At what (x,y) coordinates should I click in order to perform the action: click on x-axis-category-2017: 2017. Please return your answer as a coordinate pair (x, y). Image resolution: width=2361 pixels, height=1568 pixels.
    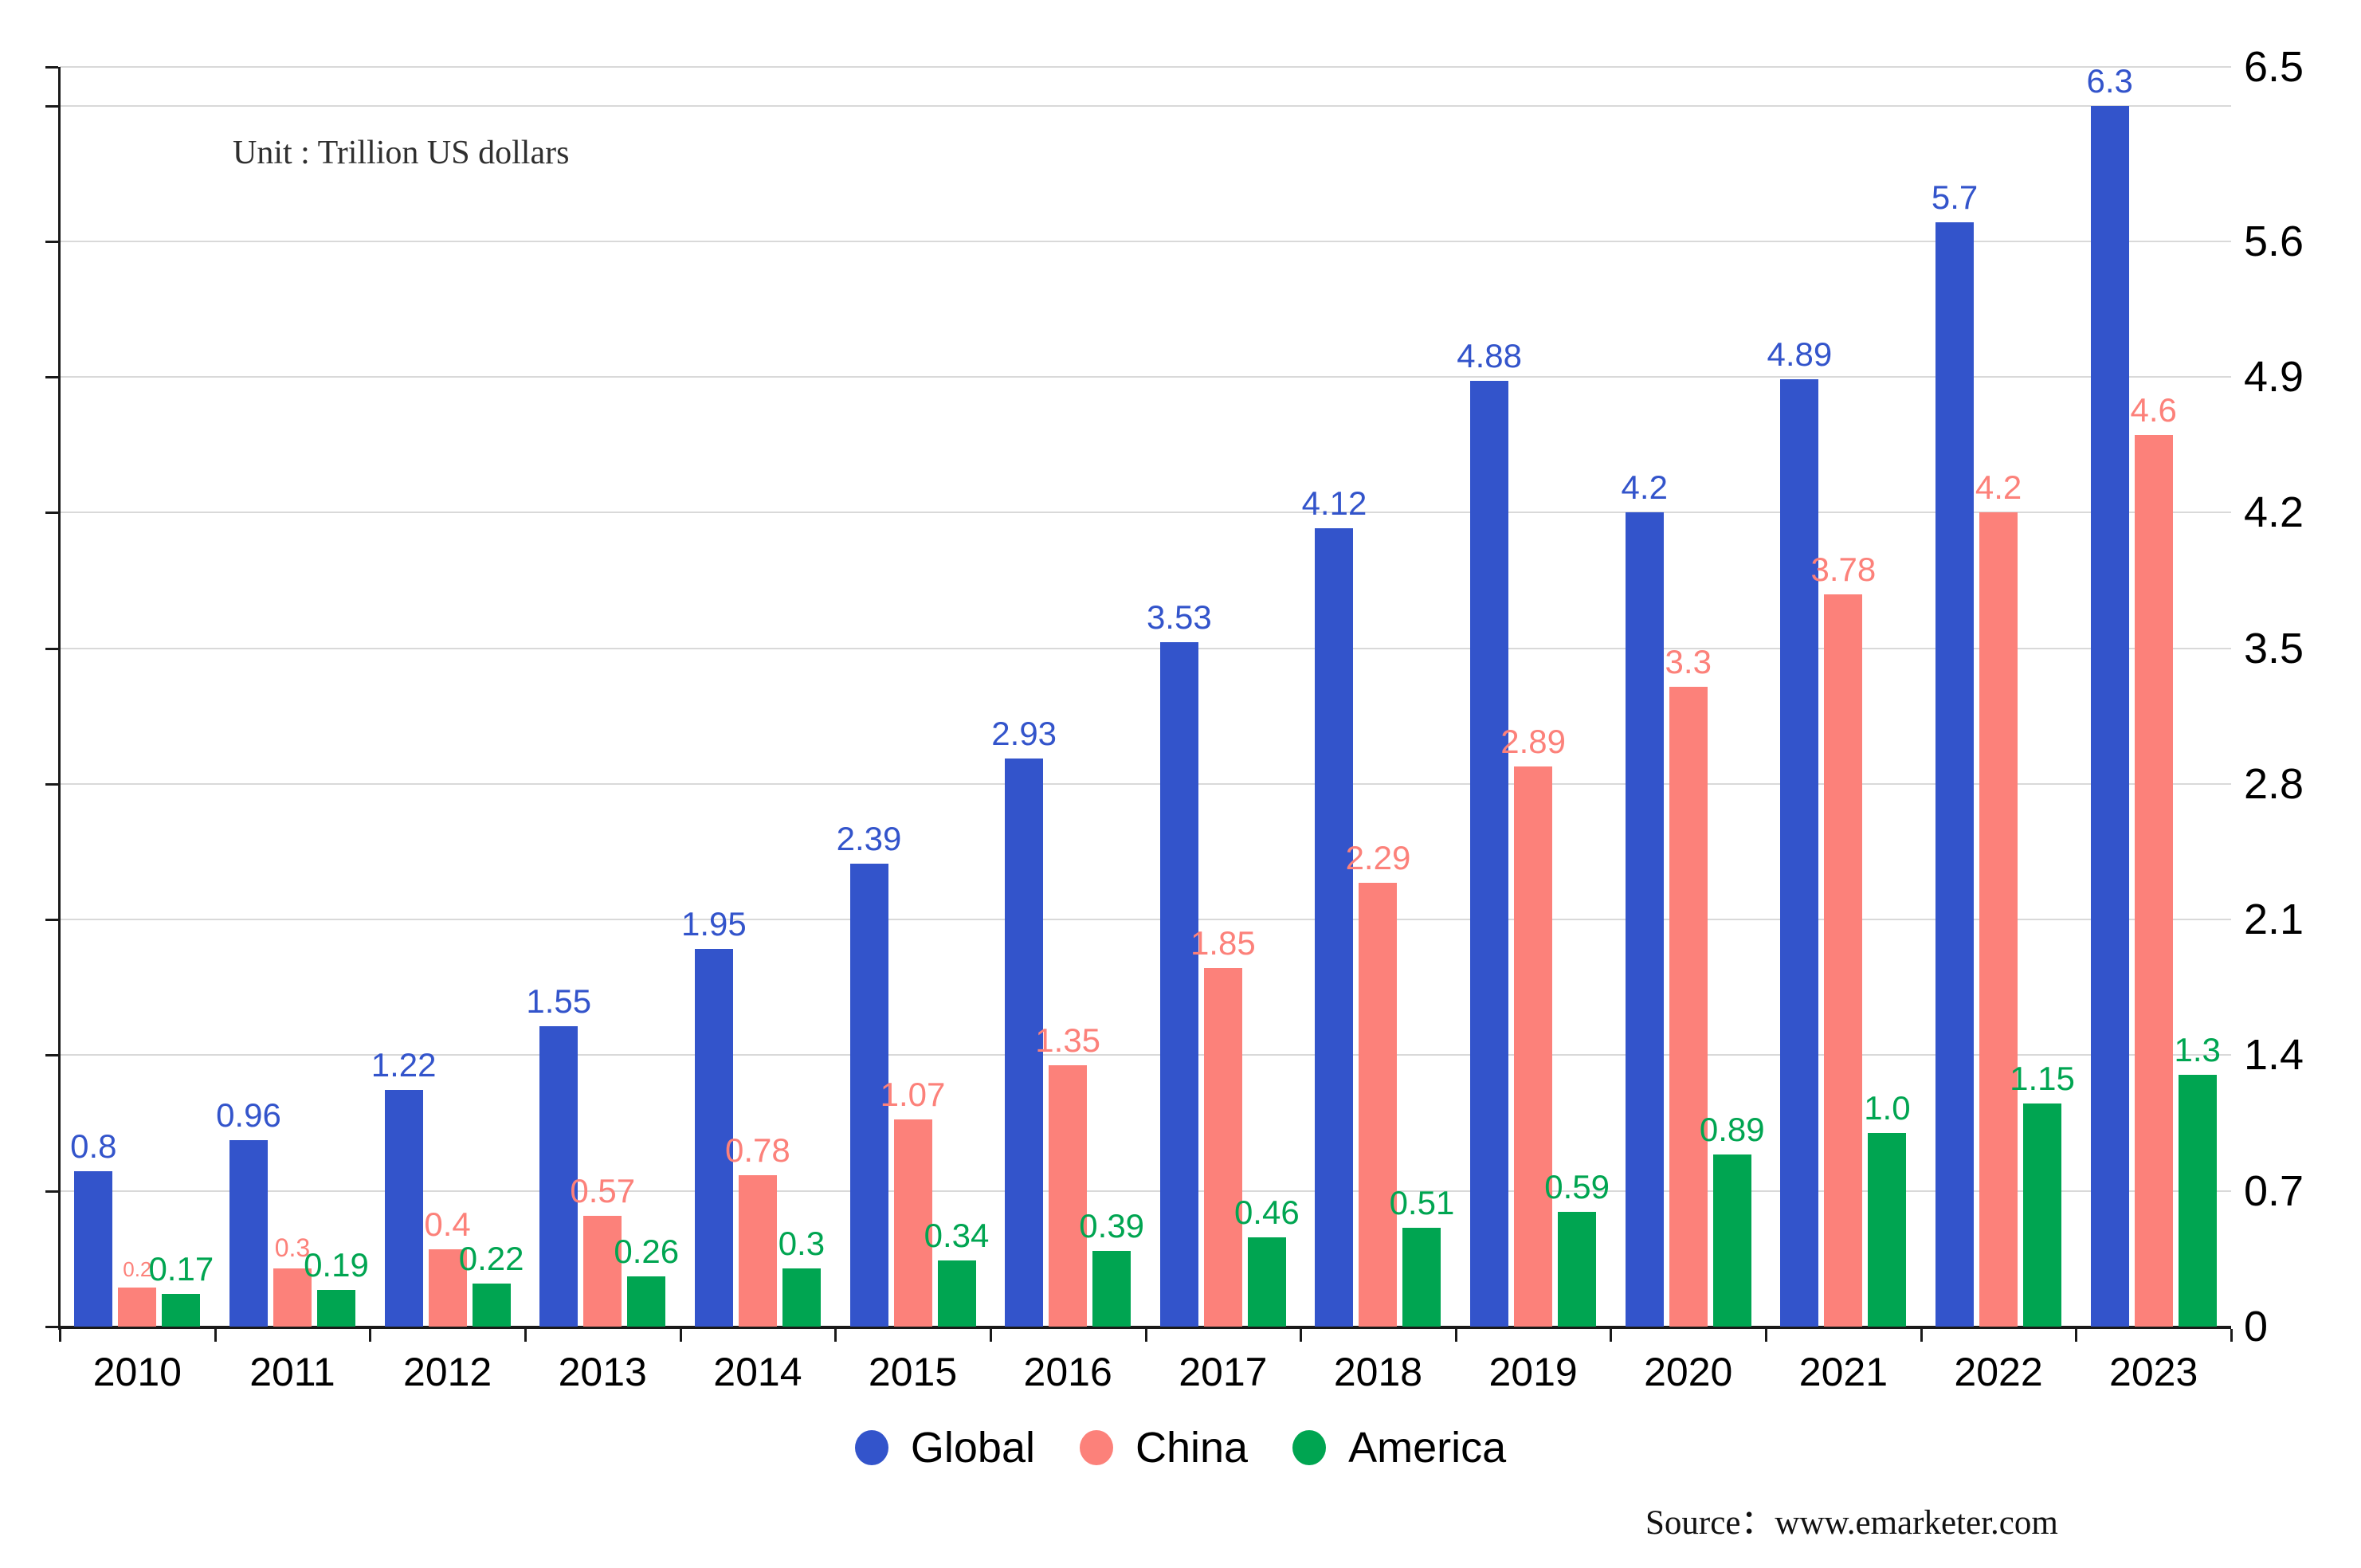
    Looking at the image, I should click on (1223, 1372).